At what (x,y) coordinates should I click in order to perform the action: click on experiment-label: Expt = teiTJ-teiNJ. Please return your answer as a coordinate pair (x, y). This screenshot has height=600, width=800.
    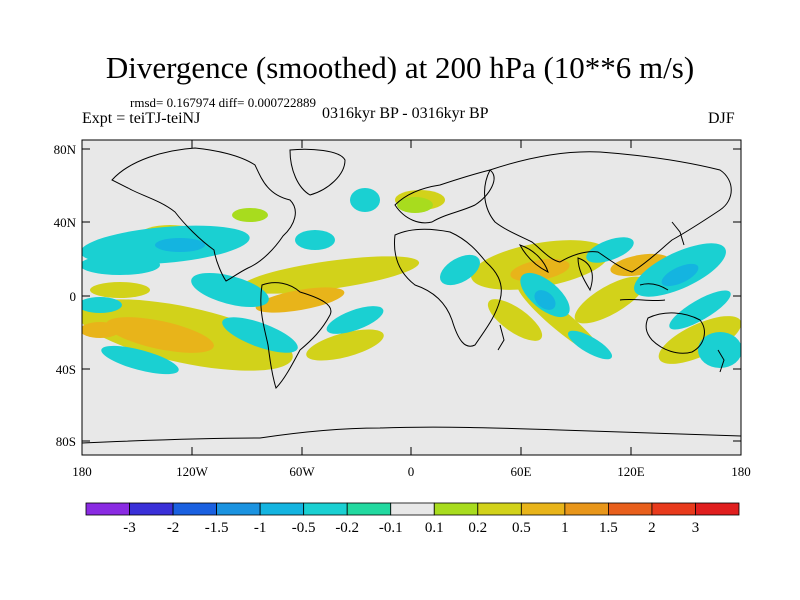
    Looking at the image, I should click on (141, 118).